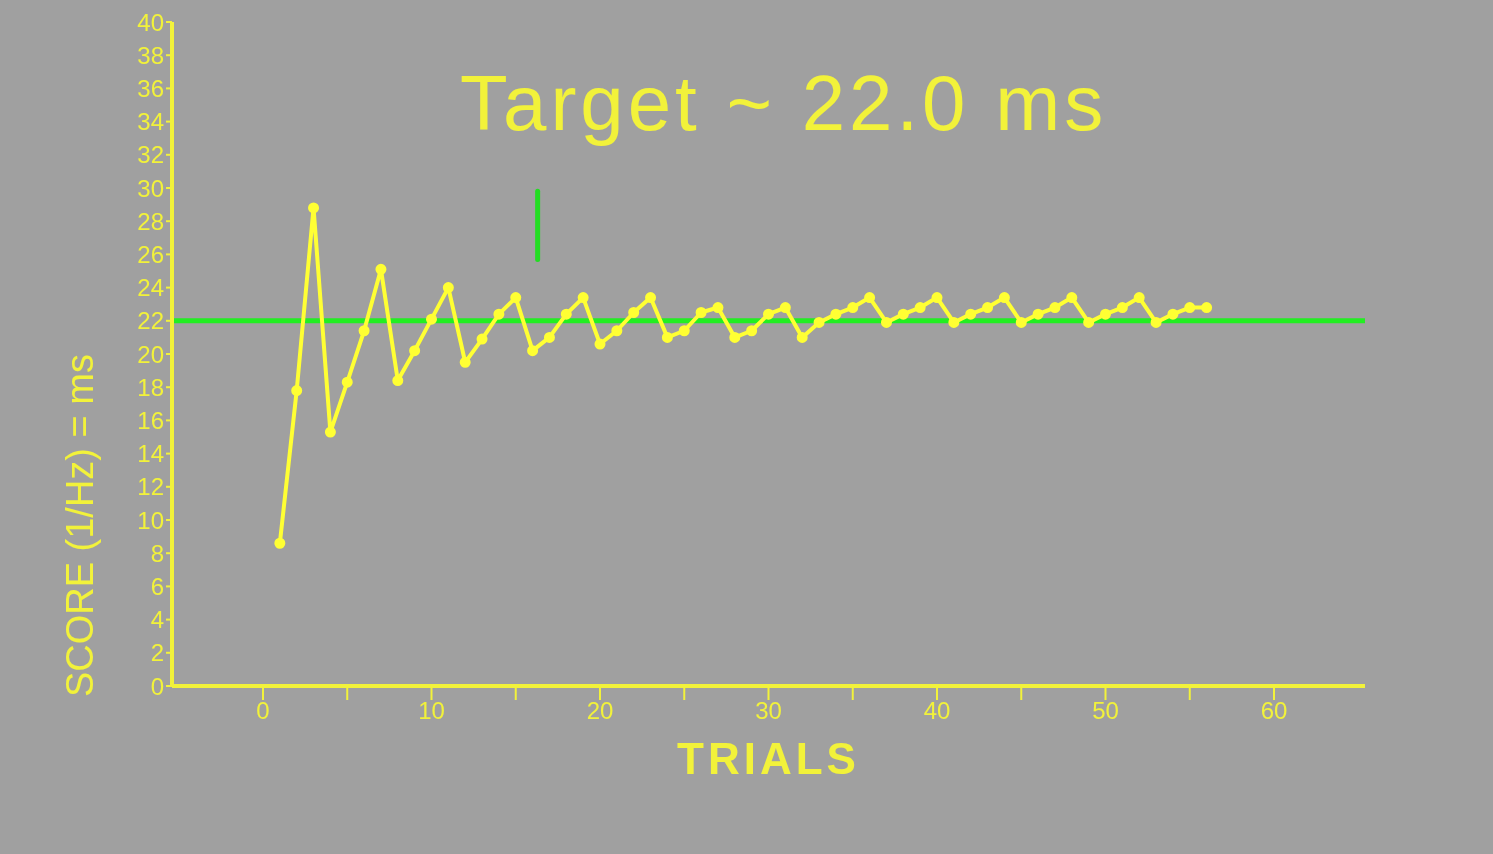  What do you see at coordinates (431, 711) in the screenshot?
I see `x-tick-label: 10` at bounding box center [431, 711].